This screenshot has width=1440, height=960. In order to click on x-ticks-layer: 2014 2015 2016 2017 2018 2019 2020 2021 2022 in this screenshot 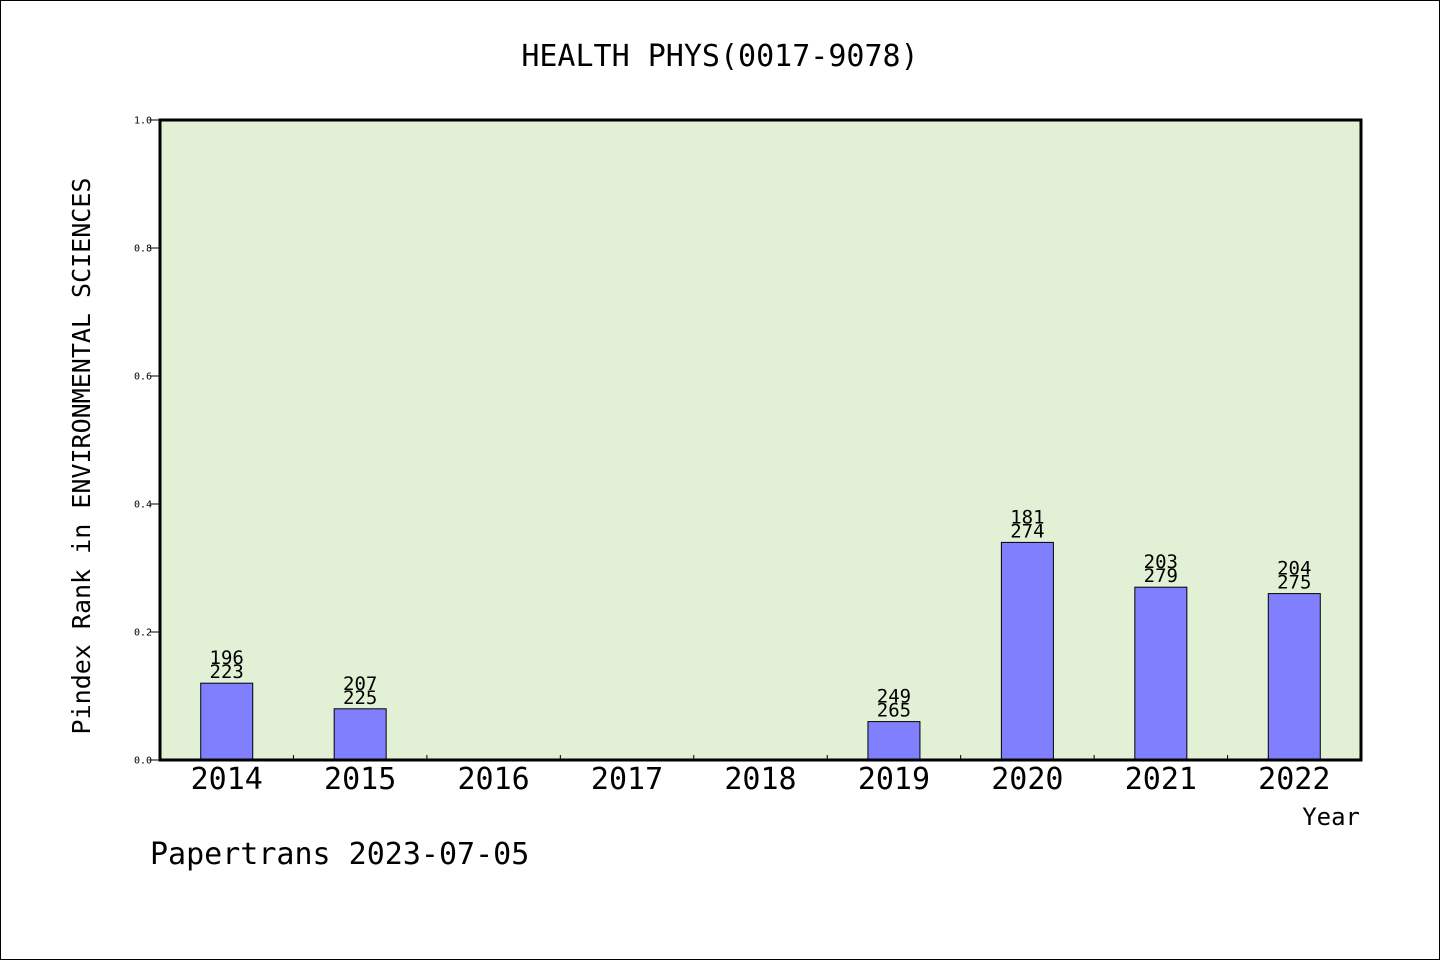, I will do `click(760, 776)`.